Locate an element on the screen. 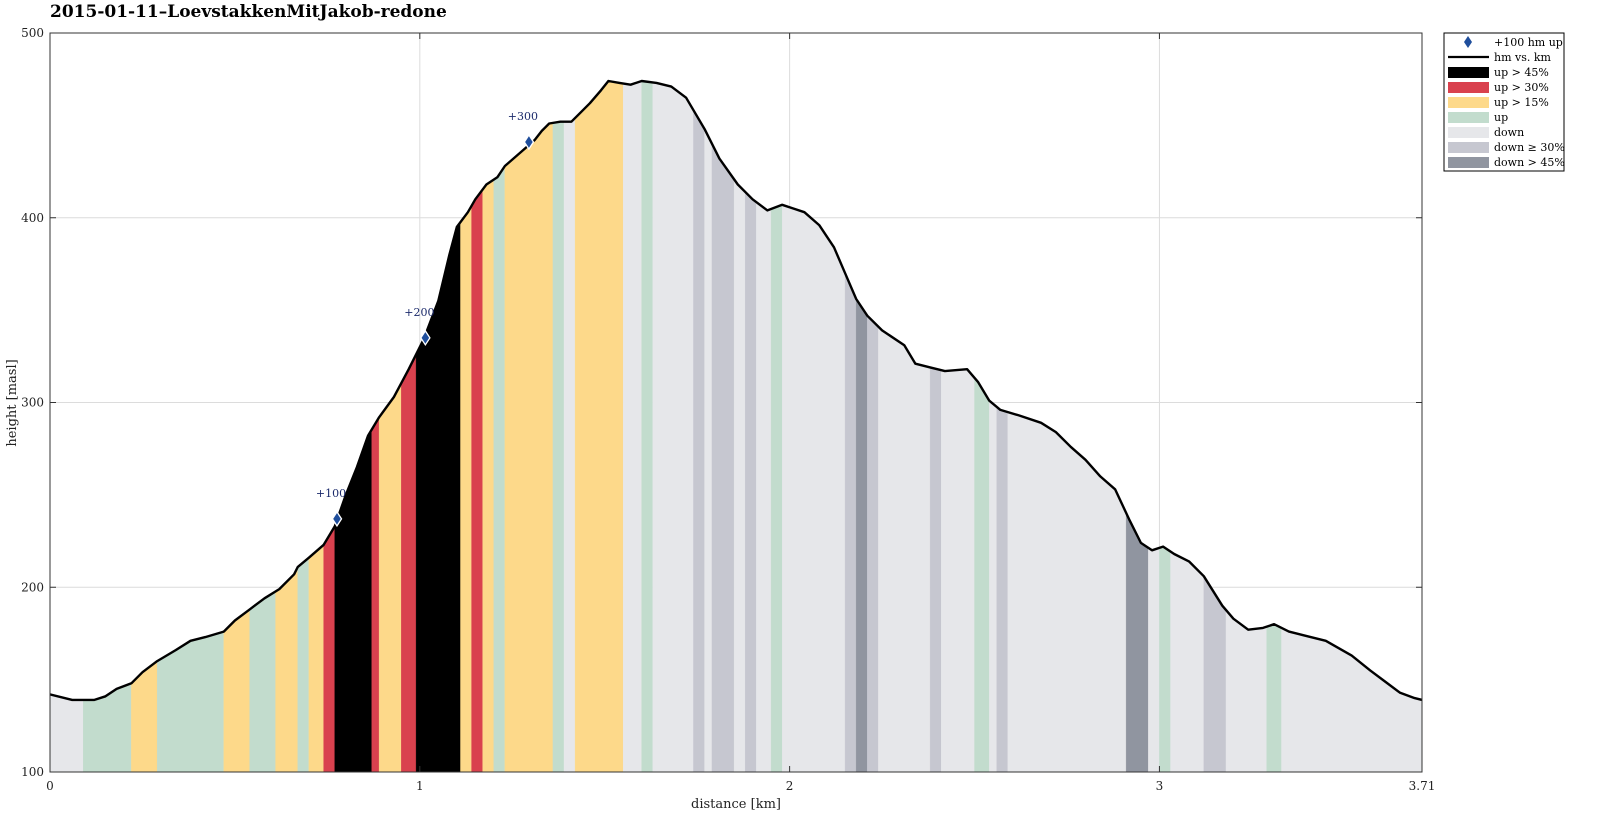 The image size is (1598, 830). y-tick-label: 100 is located at coordinates (32, 772).